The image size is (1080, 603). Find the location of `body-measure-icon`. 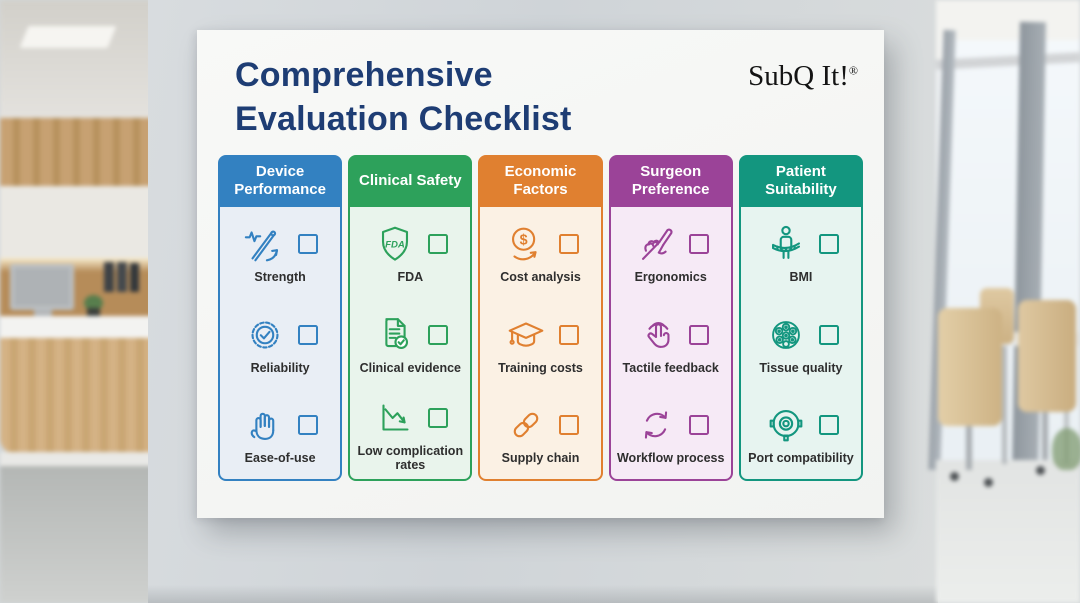

body-measure-icon is located at coordinates (786, 244).